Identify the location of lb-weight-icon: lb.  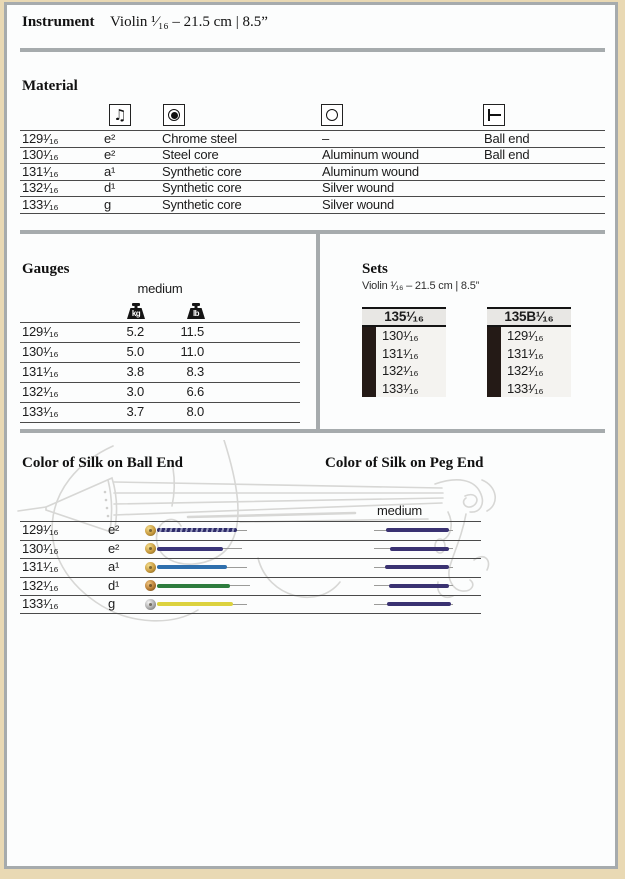
(196, 311).